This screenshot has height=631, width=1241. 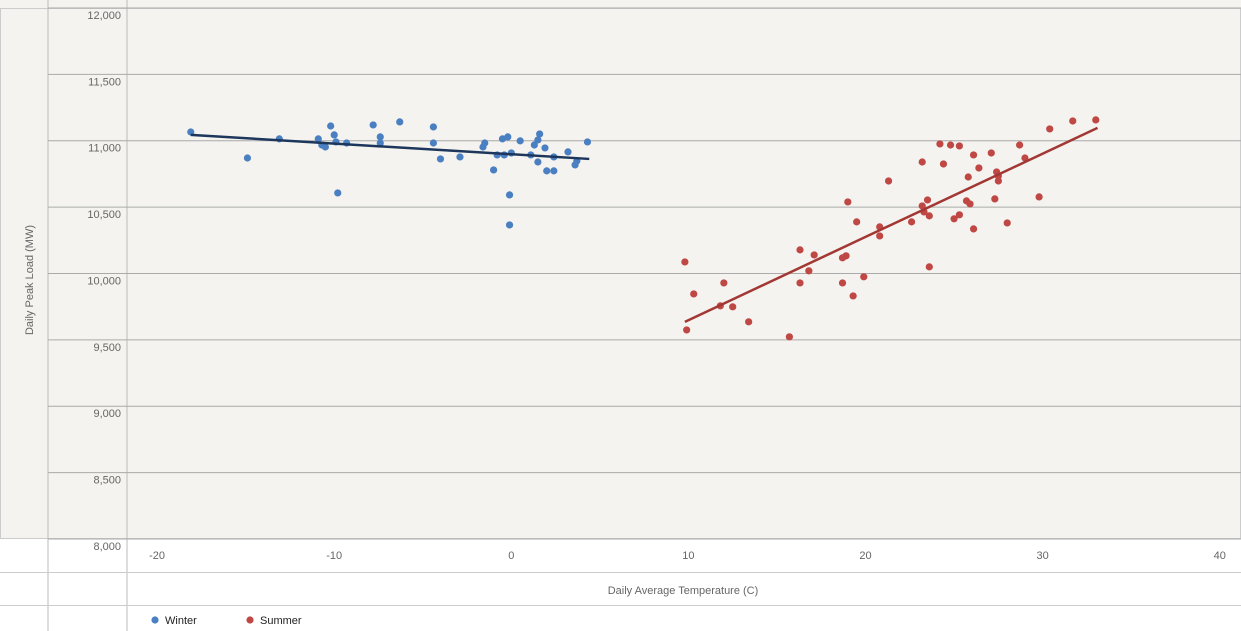 What do you see at coordinates (157, 556) in the screenshot?
I see `x-tick-label: -20` at bounding box center [157, 556].